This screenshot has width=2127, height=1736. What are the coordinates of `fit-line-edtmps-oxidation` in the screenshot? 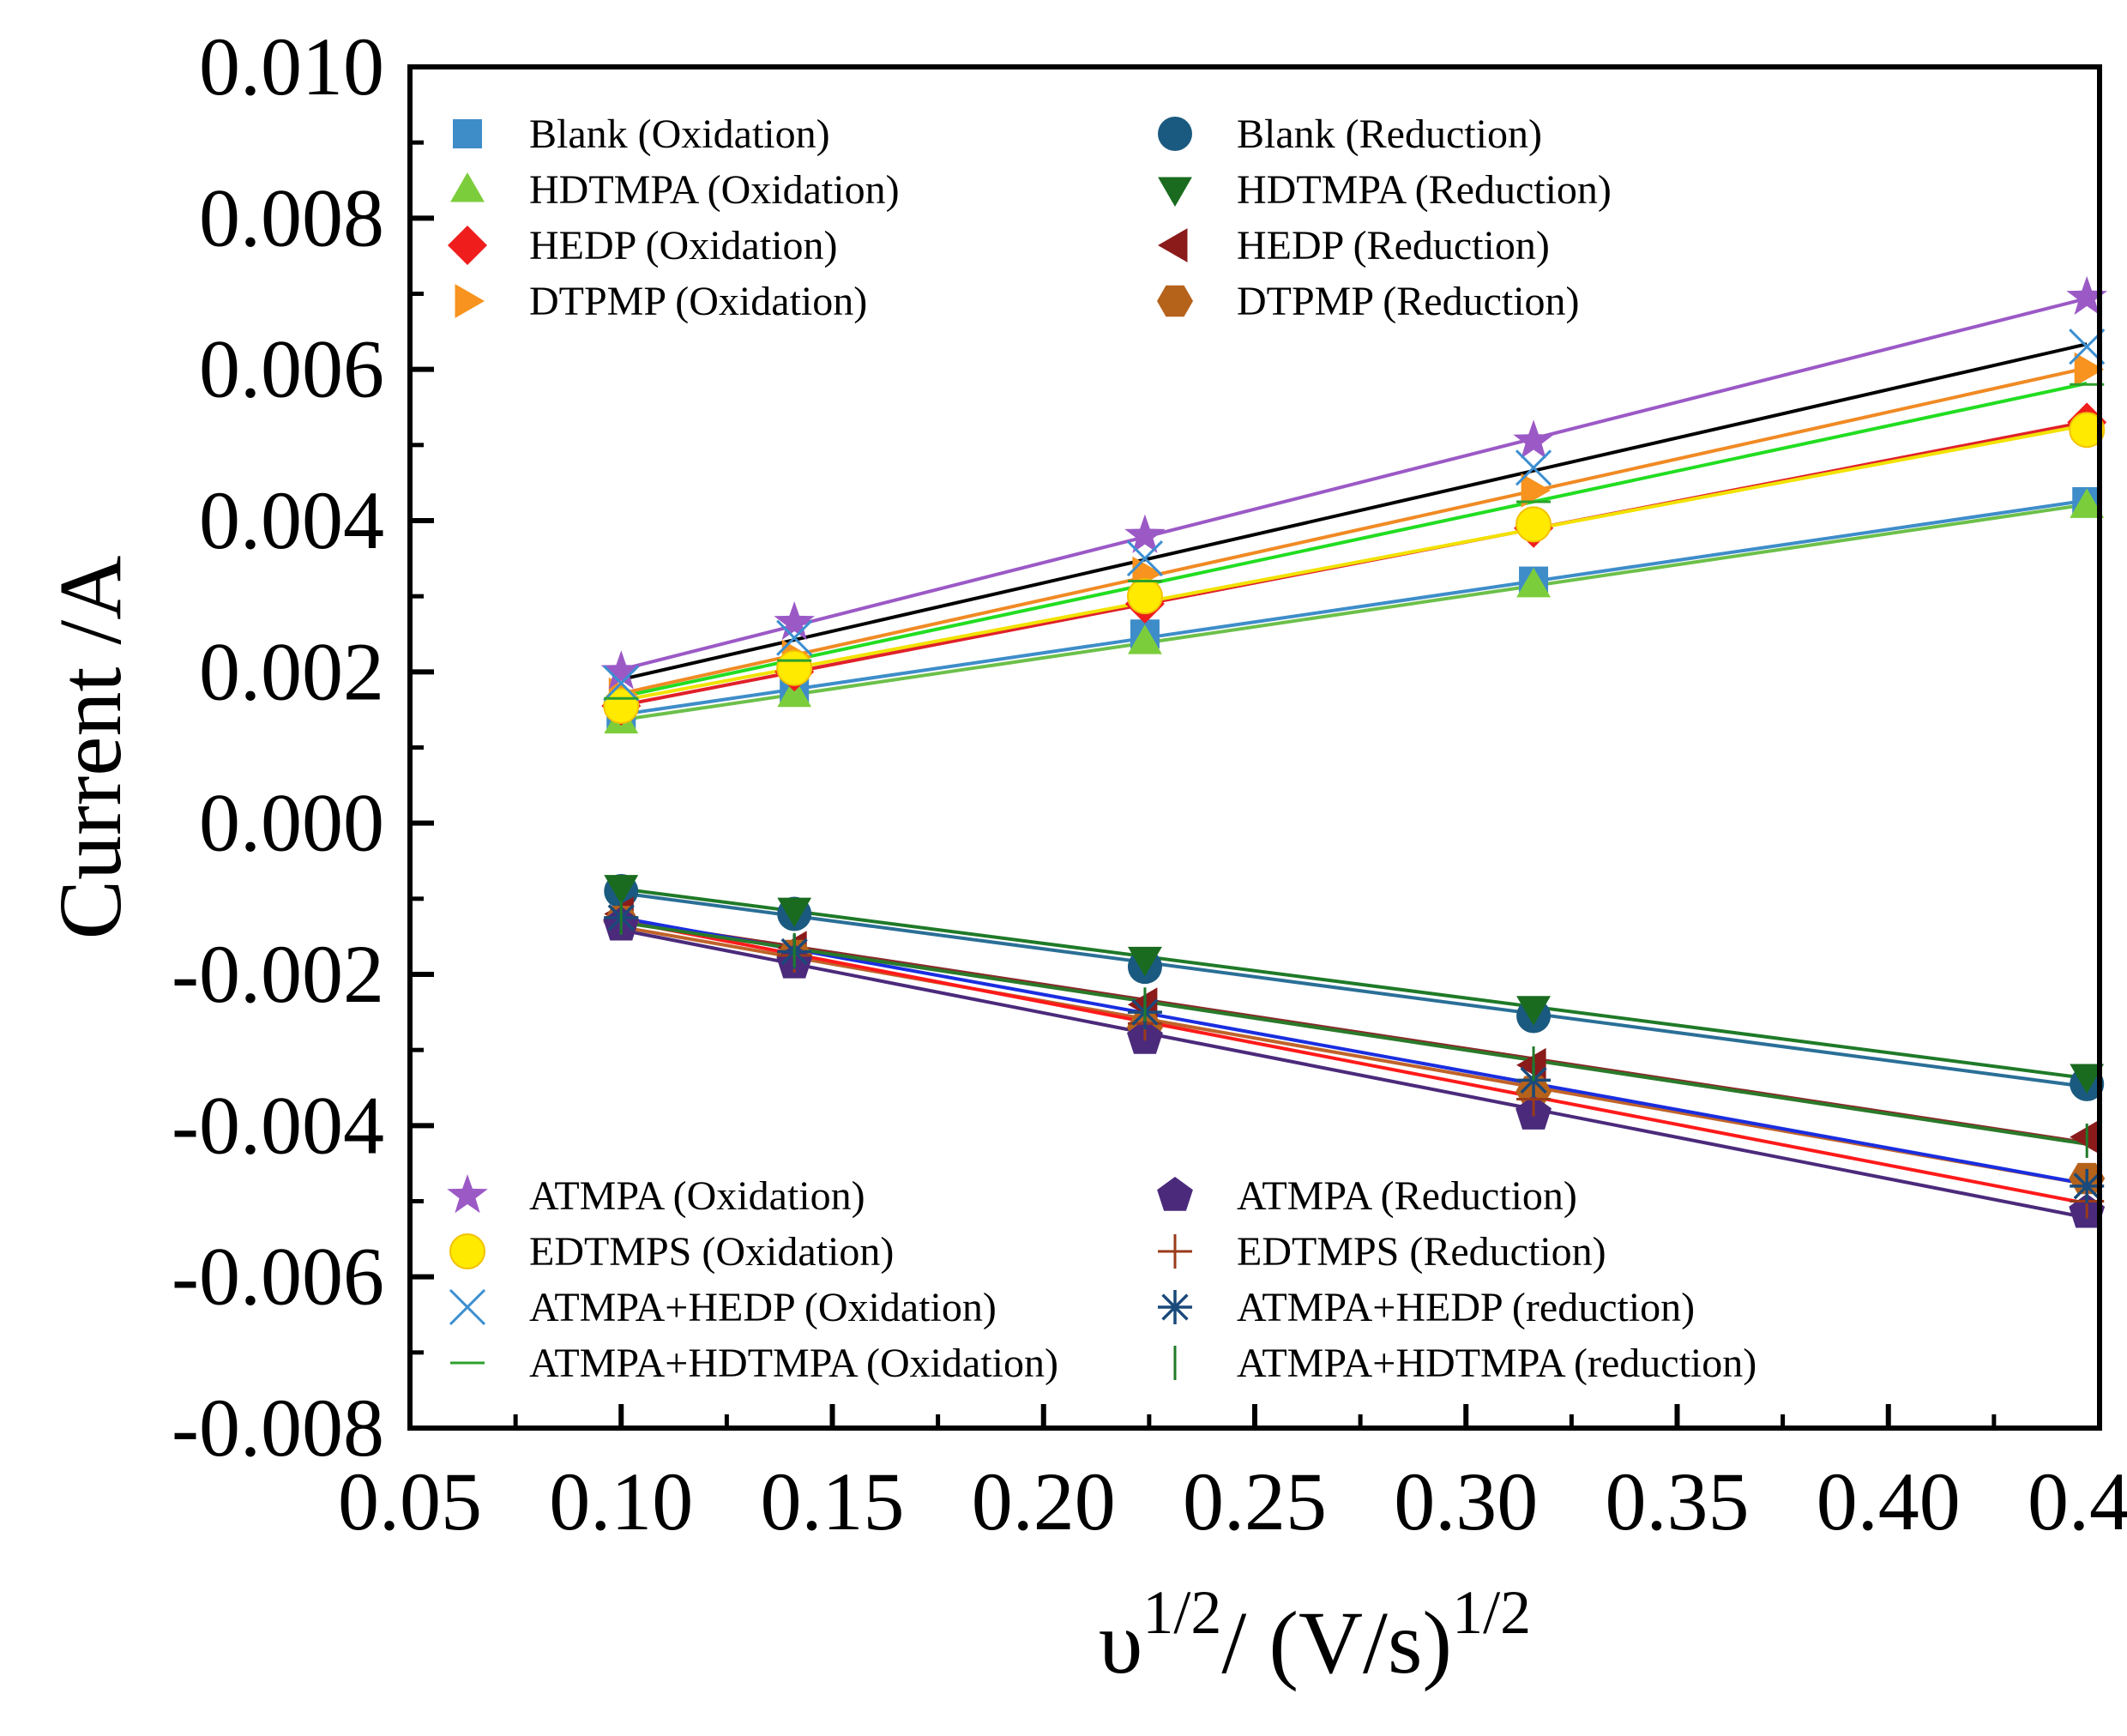 It's located at (1354, 562).